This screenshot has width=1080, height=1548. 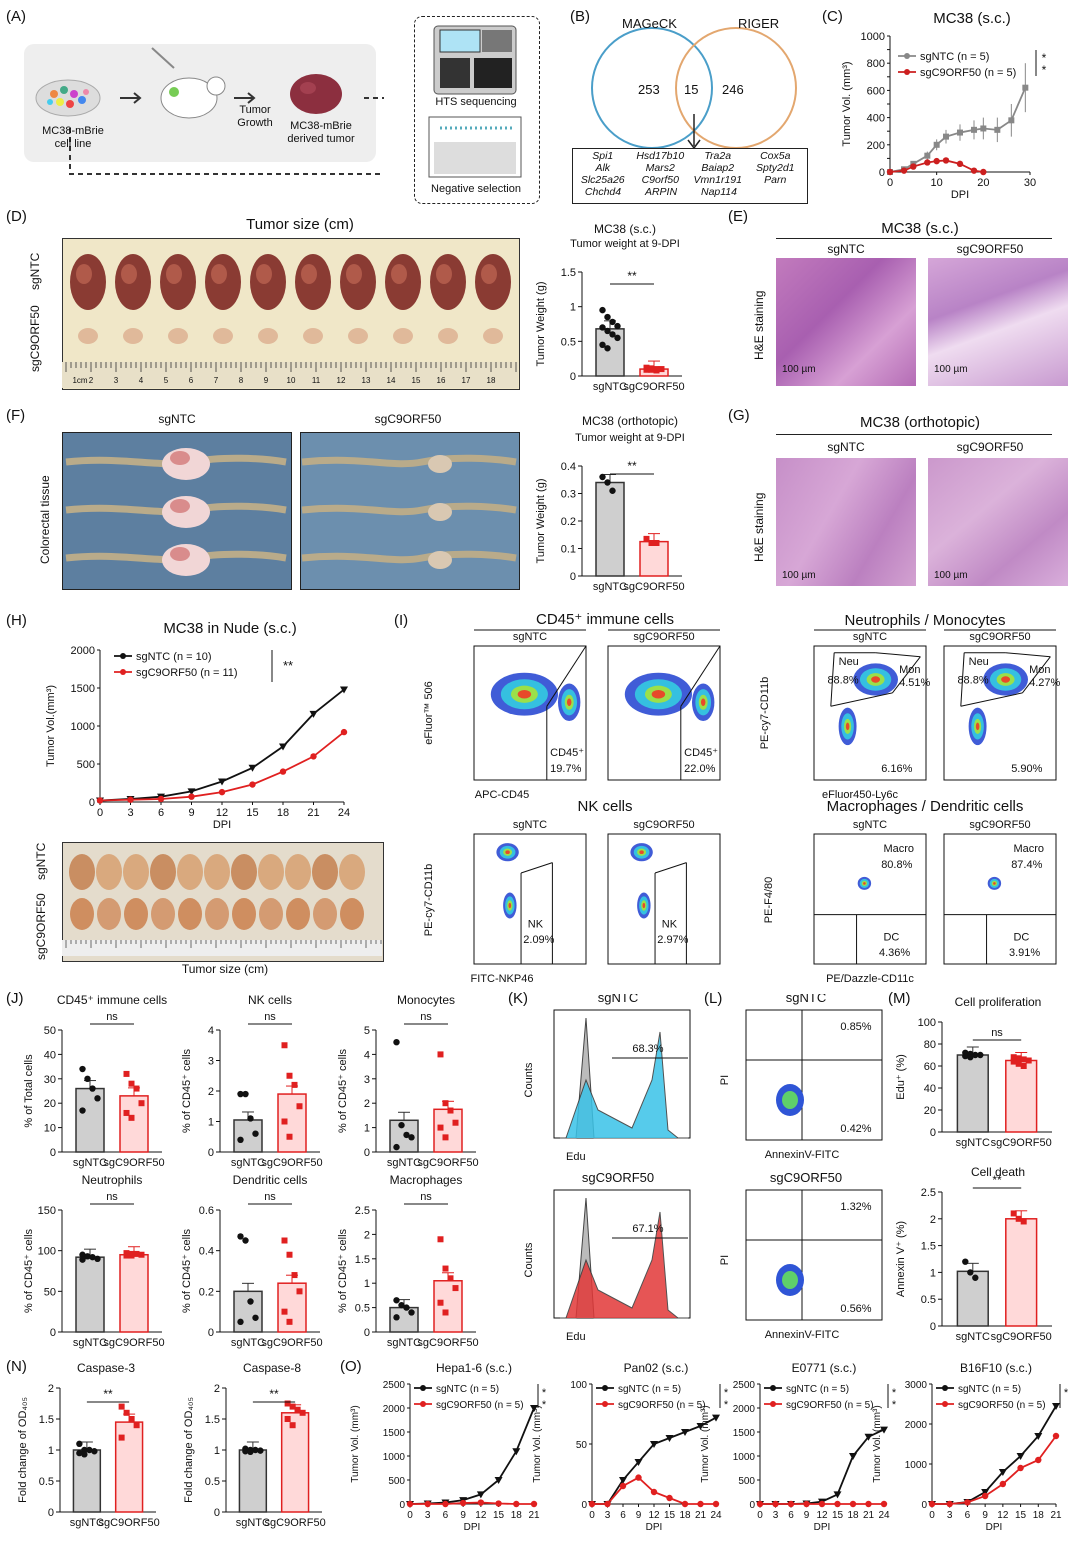 What do you see at coordinates (1066, 1393) in the screenshot?
I see `sig-label: *` at bounding box center [1066, 1393].